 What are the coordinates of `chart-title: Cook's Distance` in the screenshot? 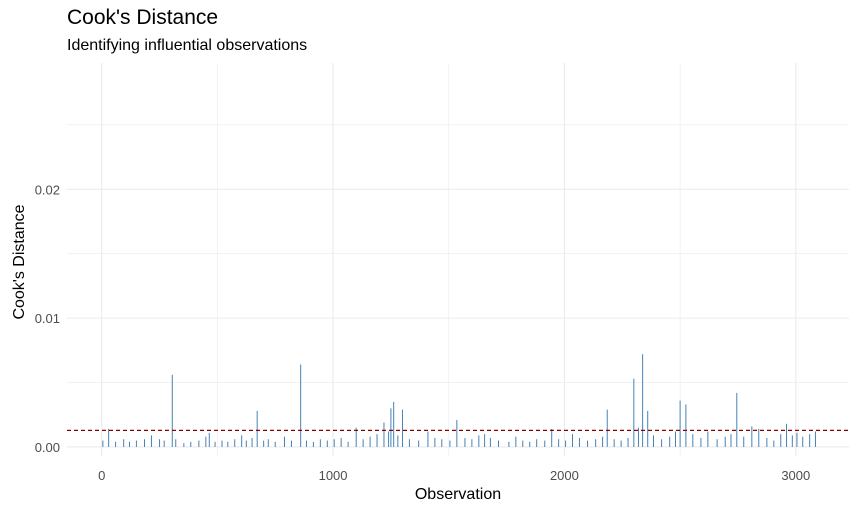 It's located at (143, 17).